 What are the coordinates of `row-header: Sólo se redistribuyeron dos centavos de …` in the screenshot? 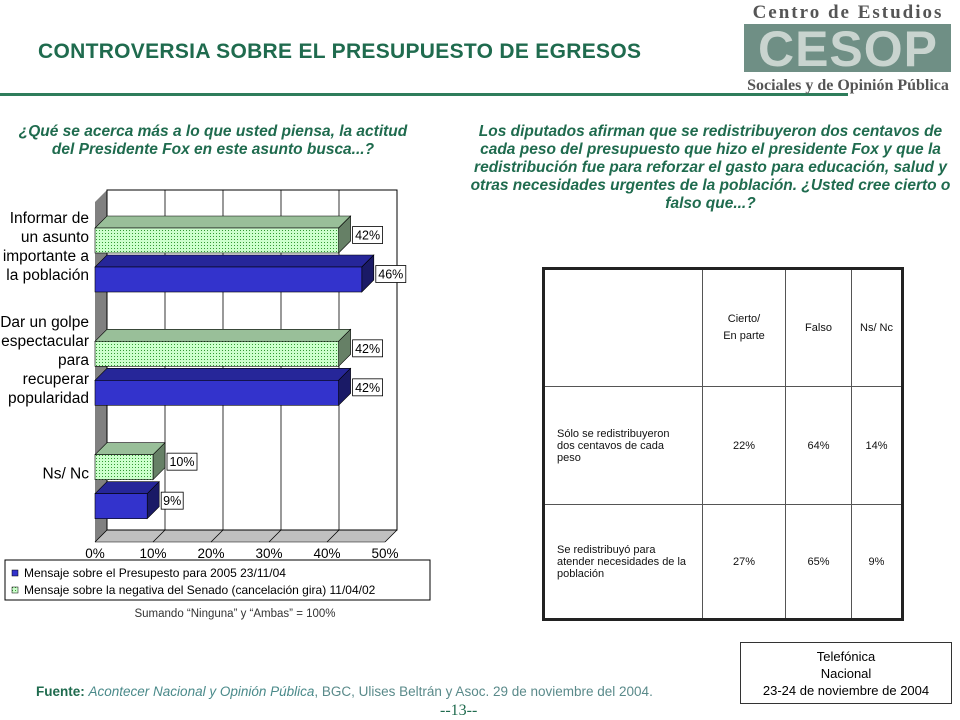 It's located at (623, 445).